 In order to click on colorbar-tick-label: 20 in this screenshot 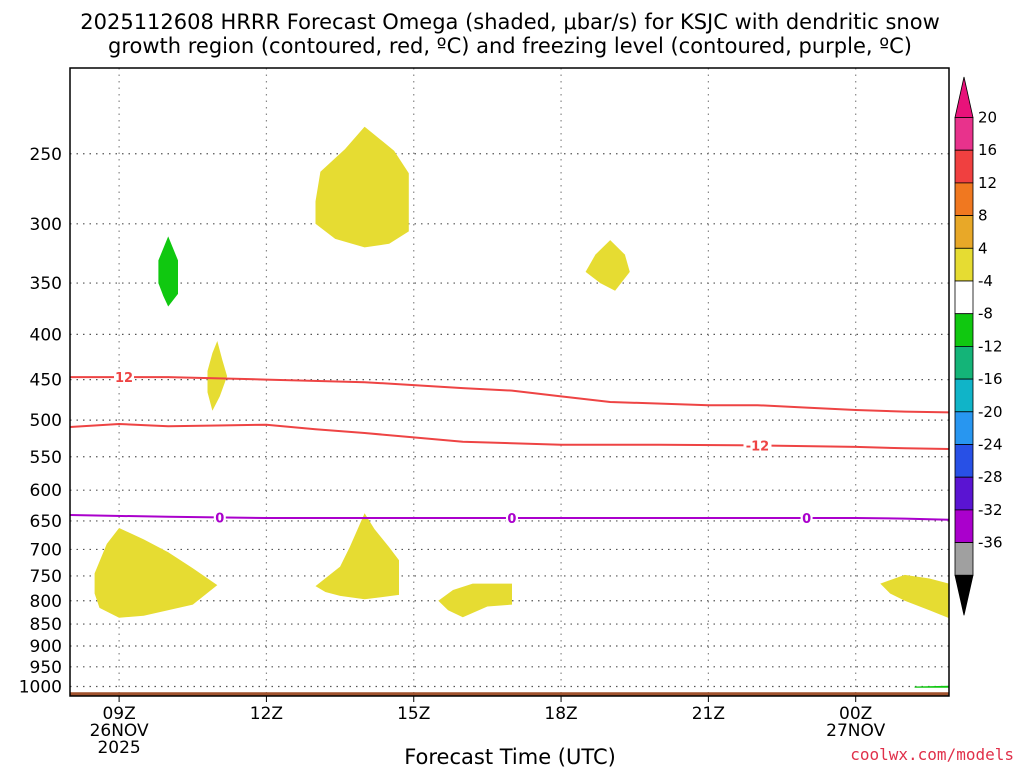, I will do `click(987, 118)`.